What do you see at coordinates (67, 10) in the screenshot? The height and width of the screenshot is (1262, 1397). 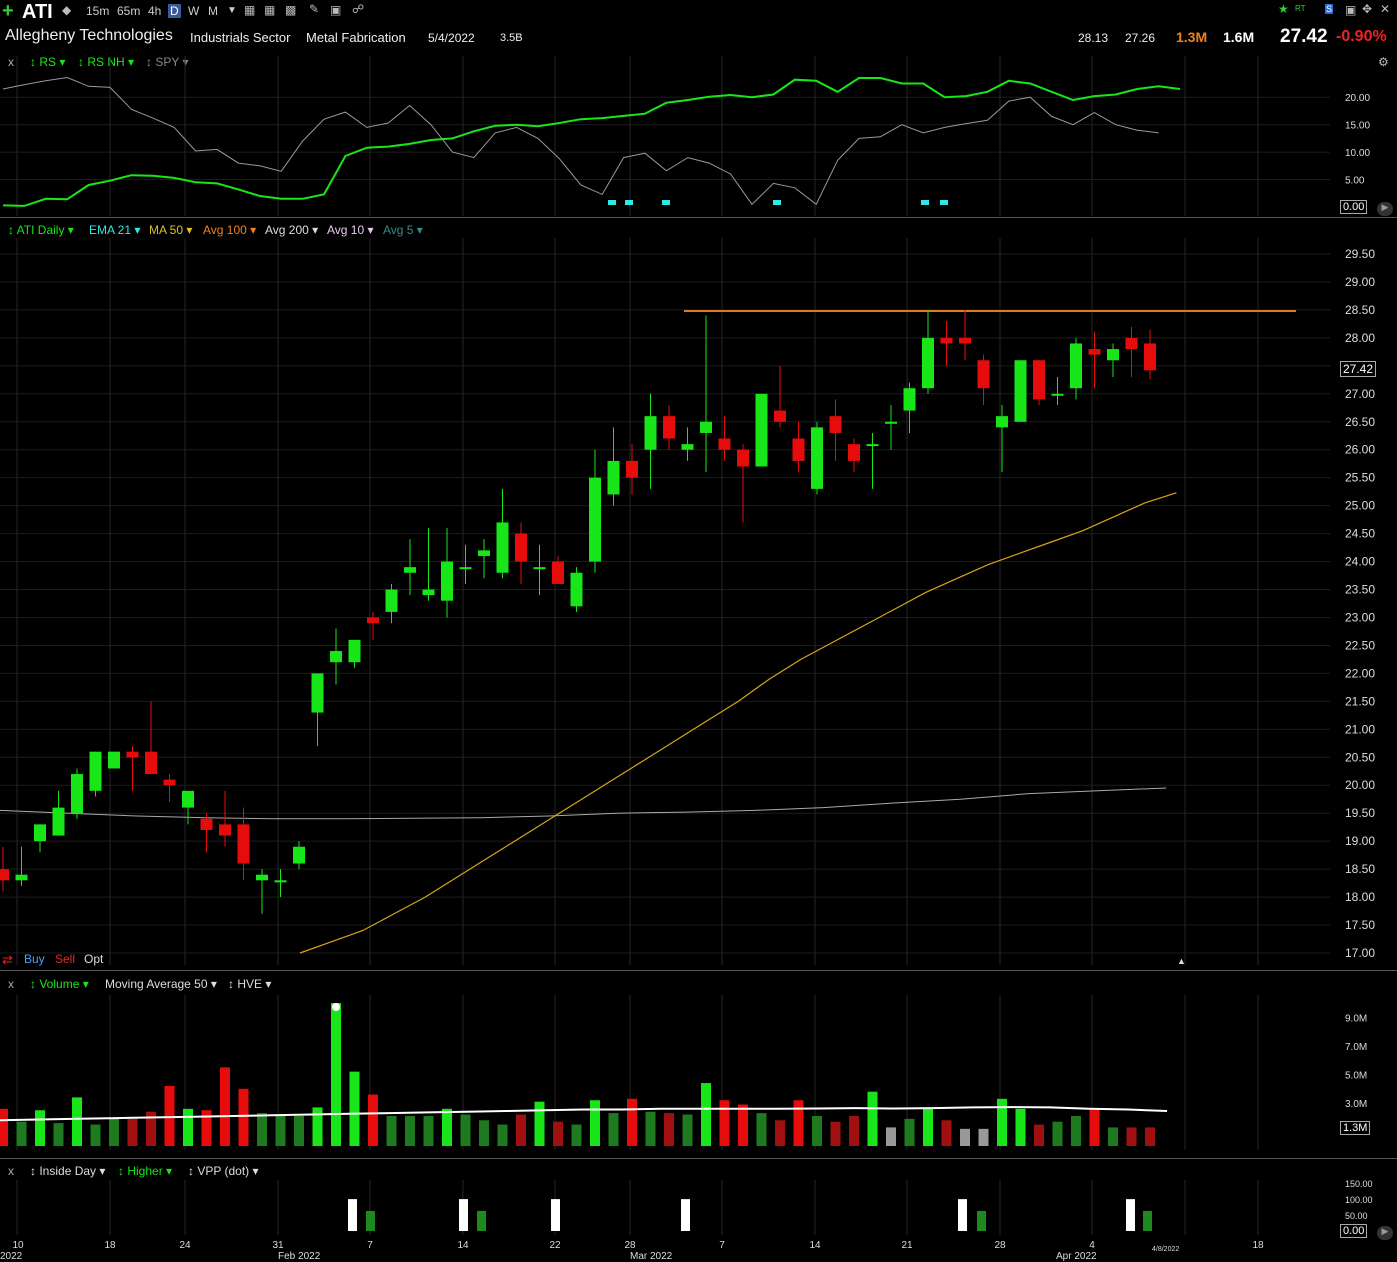 I see `bell-icon: ◆` at bounding box center [67, 10].